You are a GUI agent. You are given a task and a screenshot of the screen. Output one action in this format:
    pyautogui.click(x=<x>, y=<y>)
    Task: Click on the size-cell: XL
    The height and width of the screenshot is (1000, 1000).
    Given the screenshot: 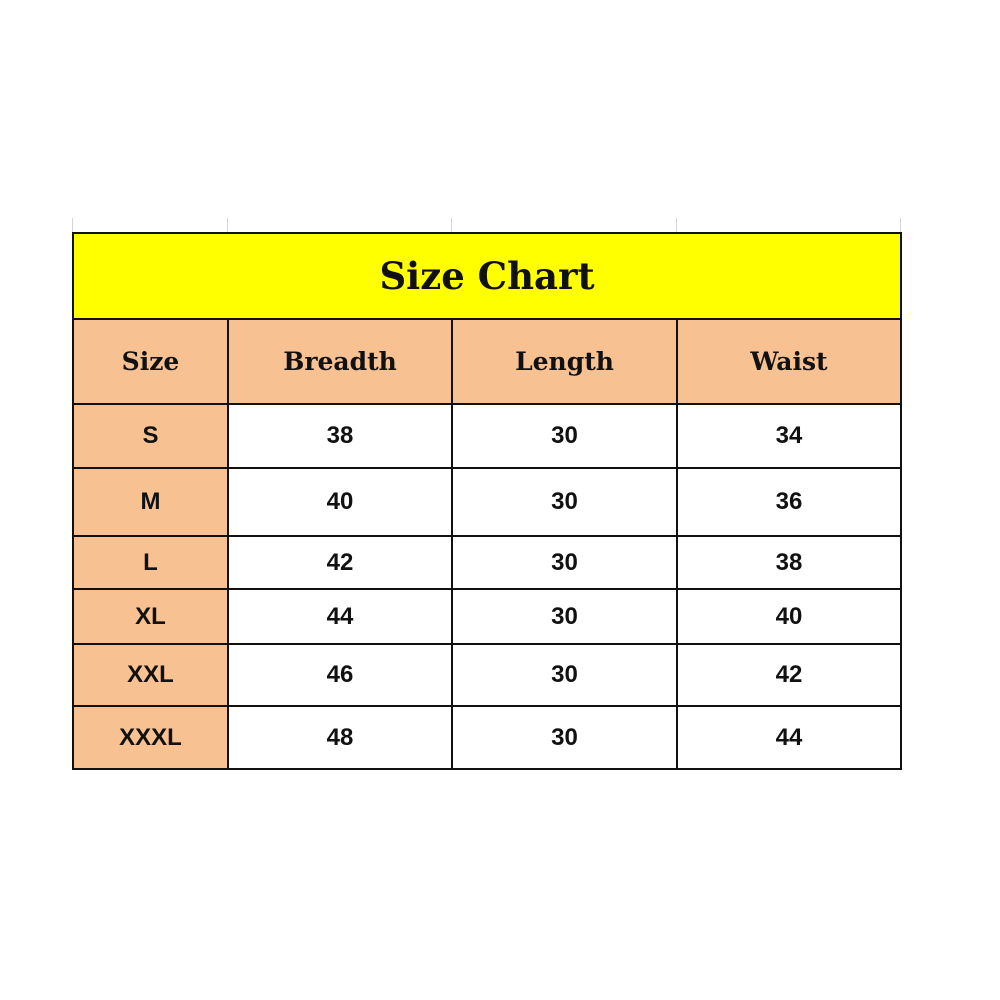 What is the action you would take?
    pyautogui.click(x=150, y=616)
    